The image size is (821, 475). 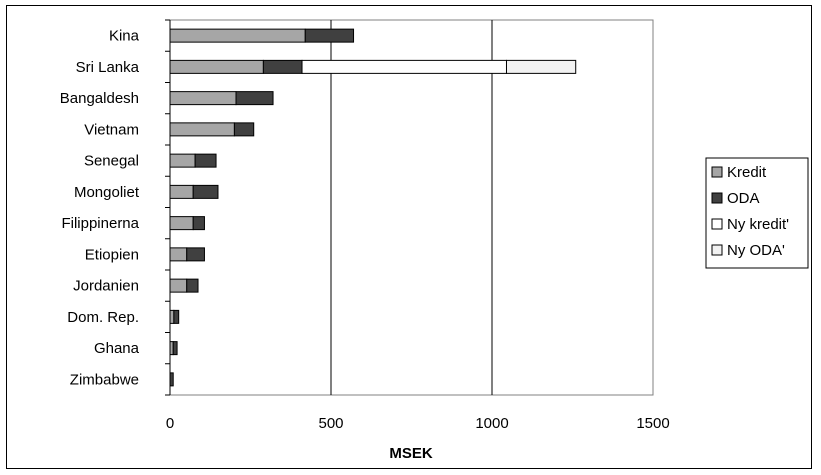 What do you see at coordinates (124, 36) in the screenshot?
I see `category-label: Kina` at bounding box center [124, 36].